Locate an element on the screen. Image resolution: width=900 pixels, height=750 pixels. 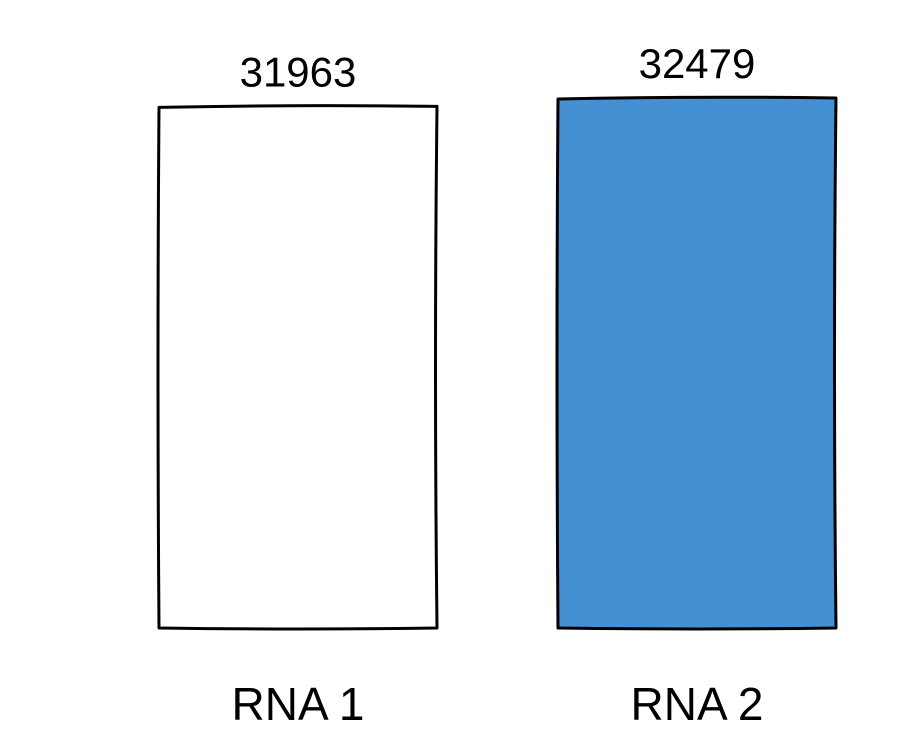
category-label-1: RNA 1 is located at coordinates (298, 704).